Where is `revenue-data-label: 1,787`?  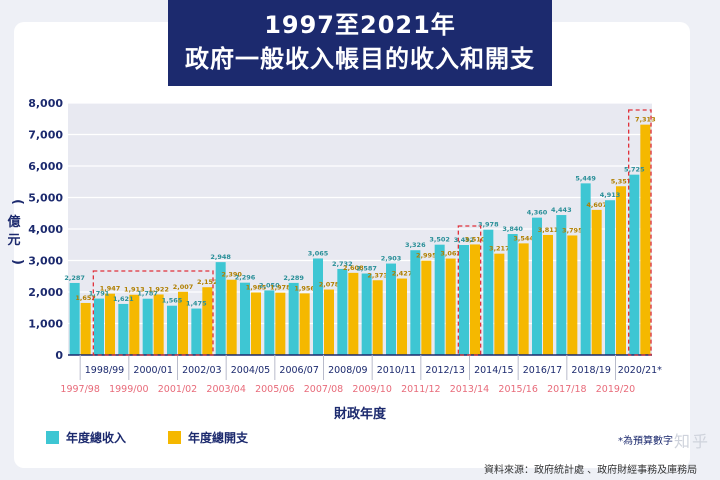
revenue-data-label: 1,787 is located at coordinates (147, 294).